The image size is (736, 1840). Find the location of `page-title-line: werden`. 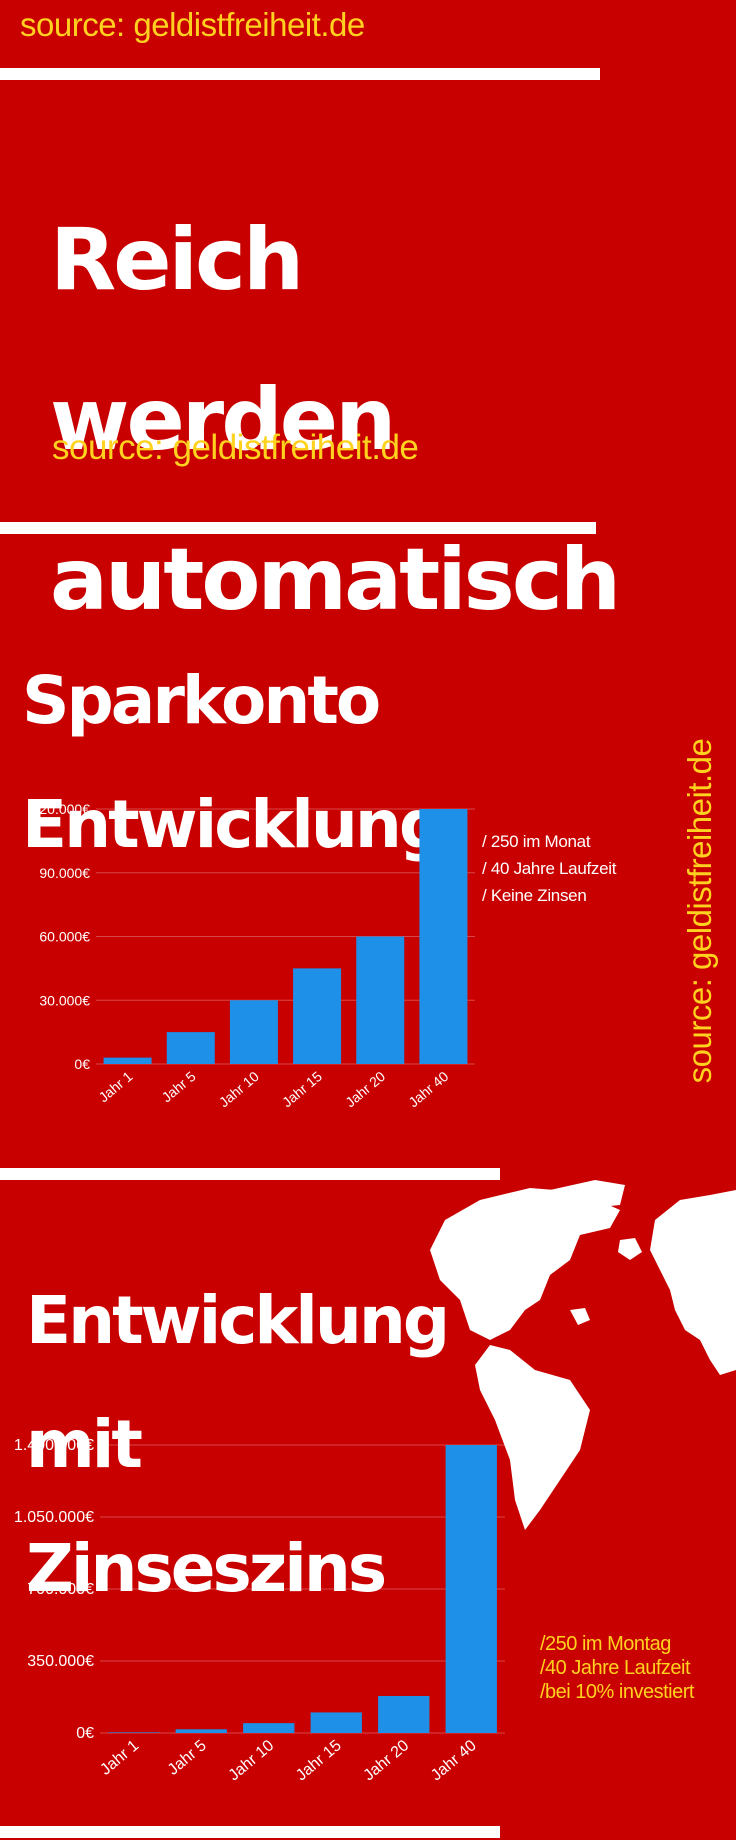

page-title-line: werden is located at coordinates (223, 420).